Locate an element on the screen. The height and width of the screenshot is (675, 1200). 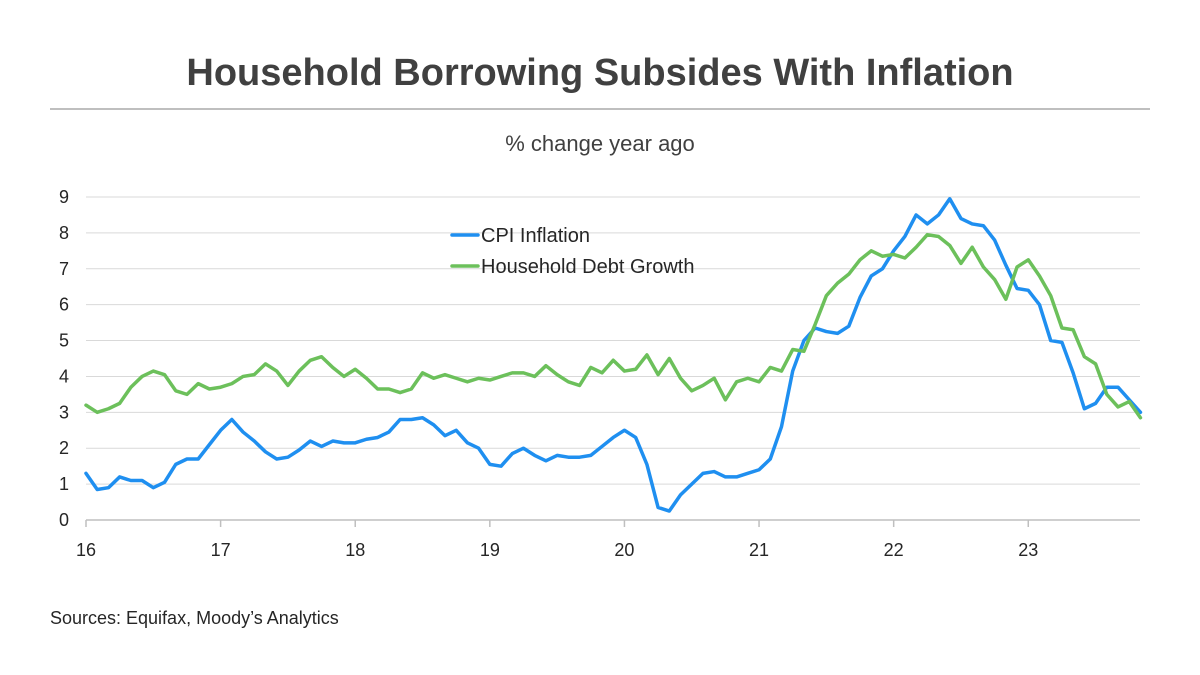
x-tick-label: 21 is located at coordinates (759, 550).